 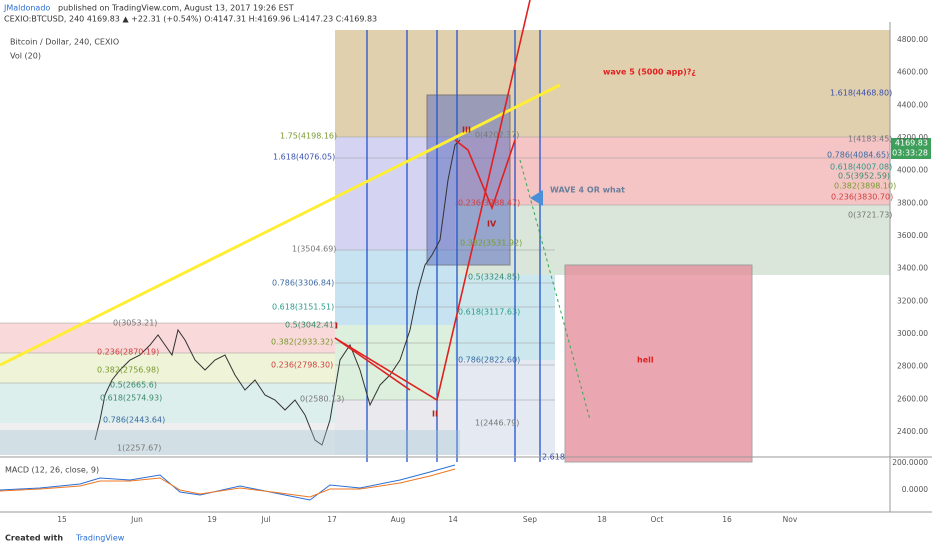 What do you see at coordinates (790, 519) in the screenshot?
I see `date-label: Nov` at bounding box center [790, 519].